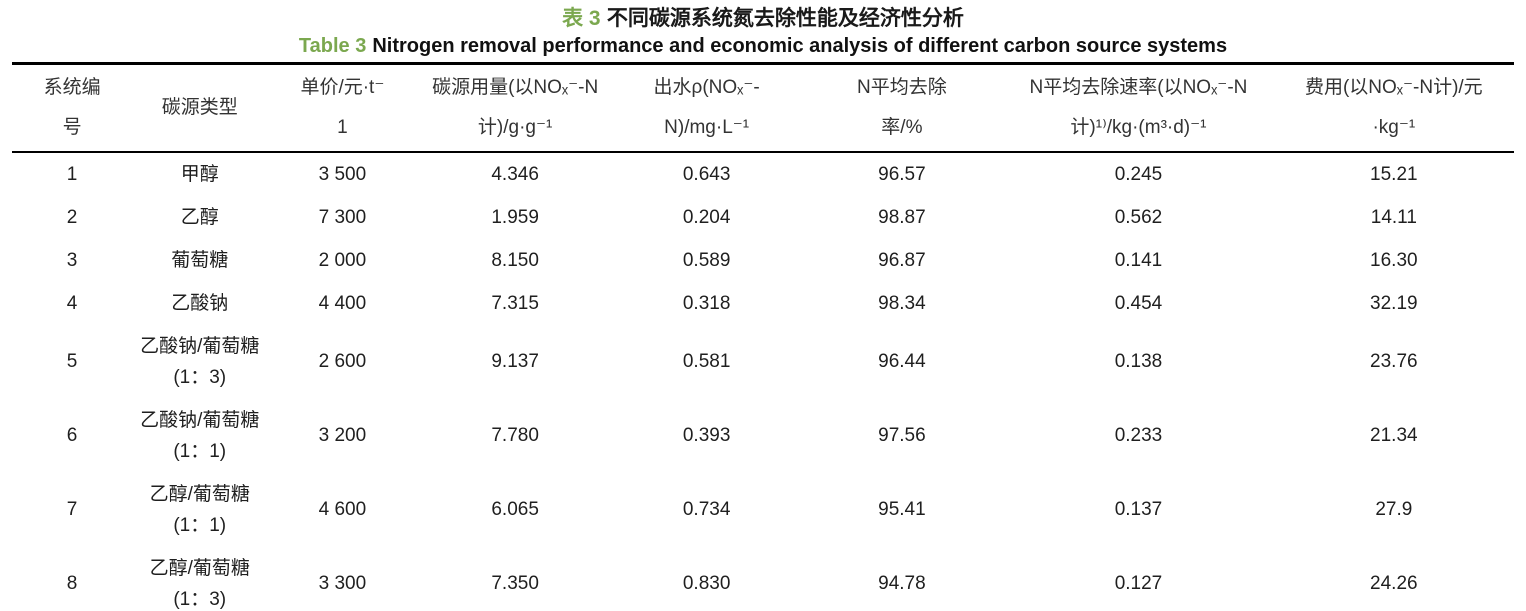 The height and width of the screenshot is (611, 1526). What do you see at coordinates (706, 174) in the screenshot?
I see `table-cell: 0.643` at bounding box center [706, 174].